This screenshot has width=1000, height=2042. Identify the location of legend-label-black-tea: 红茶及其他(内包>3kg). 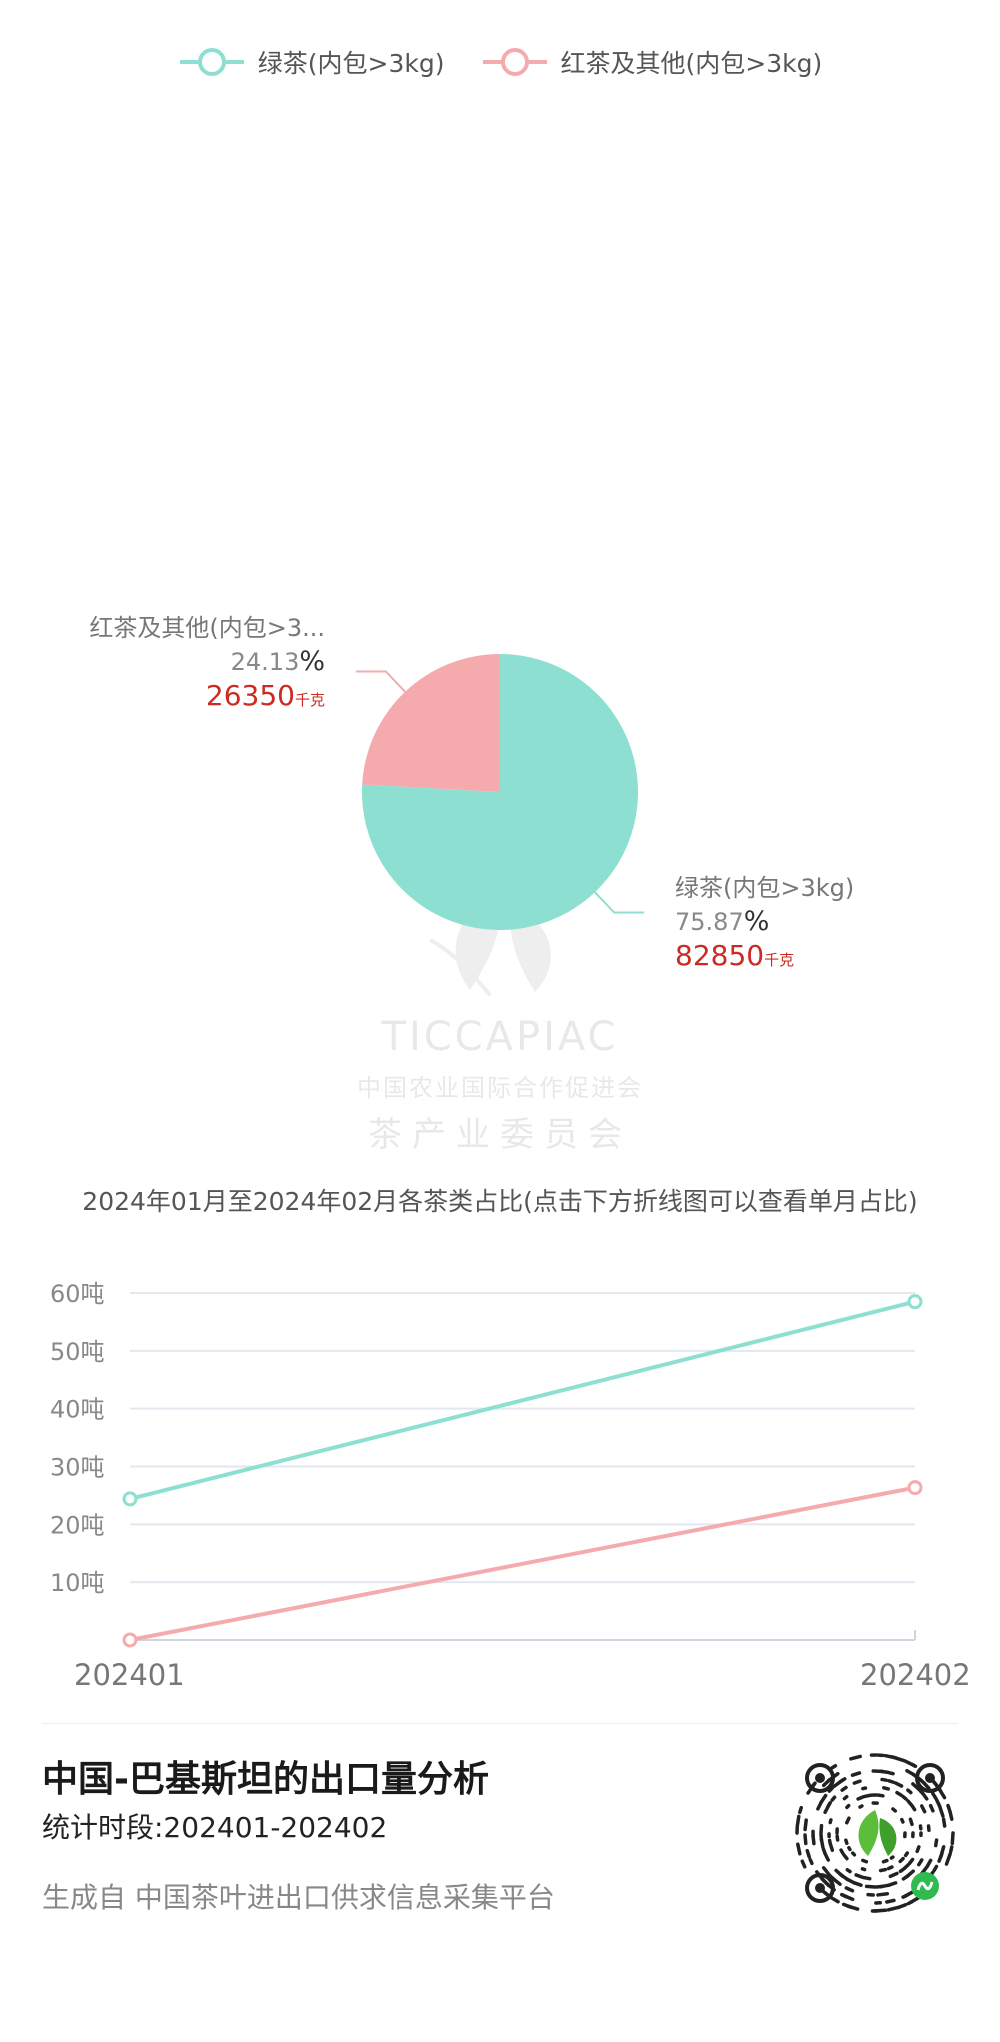
(691, 63).